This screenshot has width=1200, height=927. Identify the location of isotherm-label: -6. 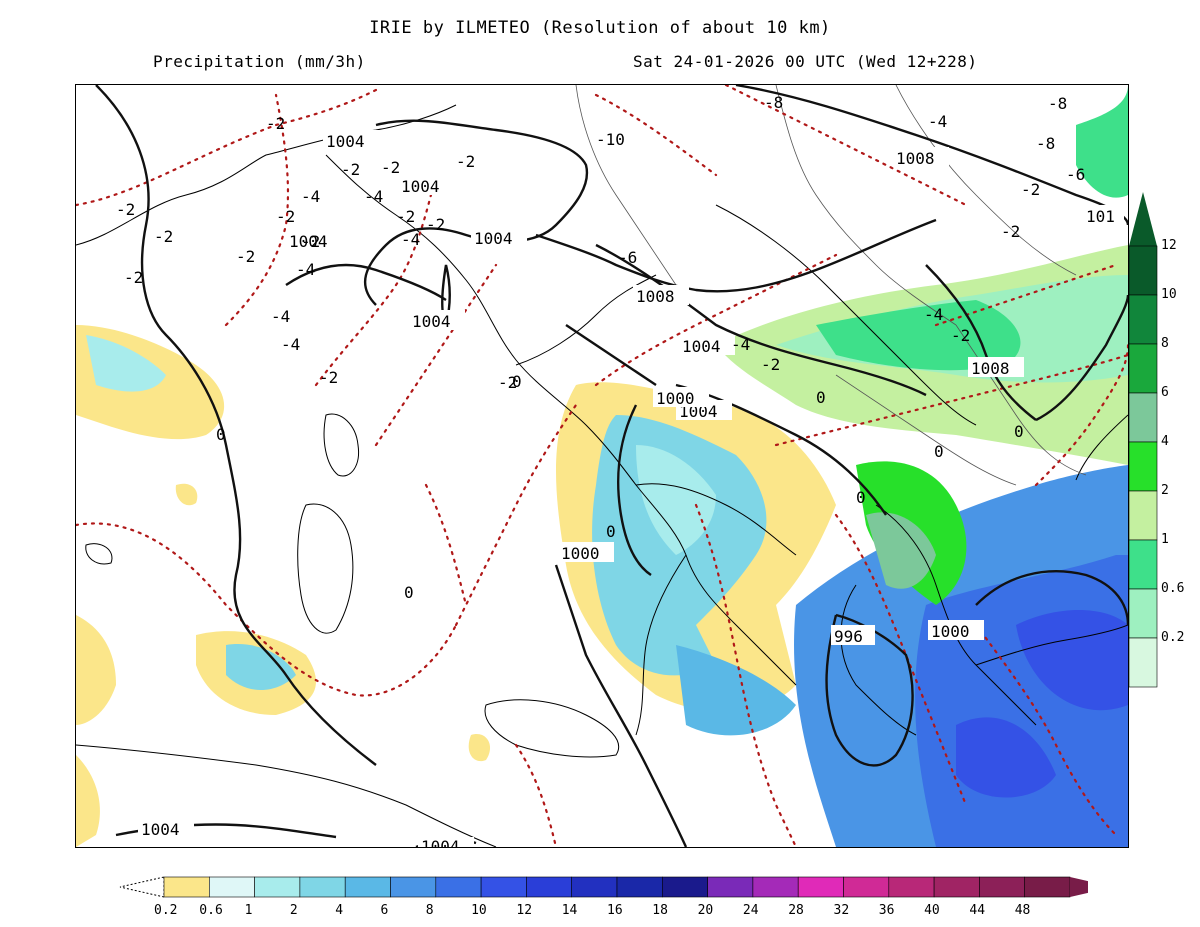
(627, 257).